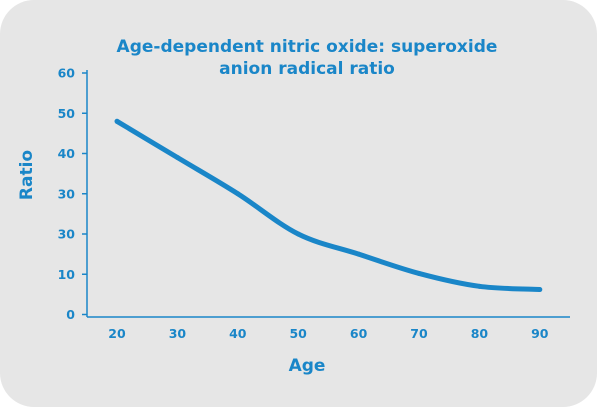 The image size is (597, 407). I want to click on x-tick-label: 30, so click(178, 333).